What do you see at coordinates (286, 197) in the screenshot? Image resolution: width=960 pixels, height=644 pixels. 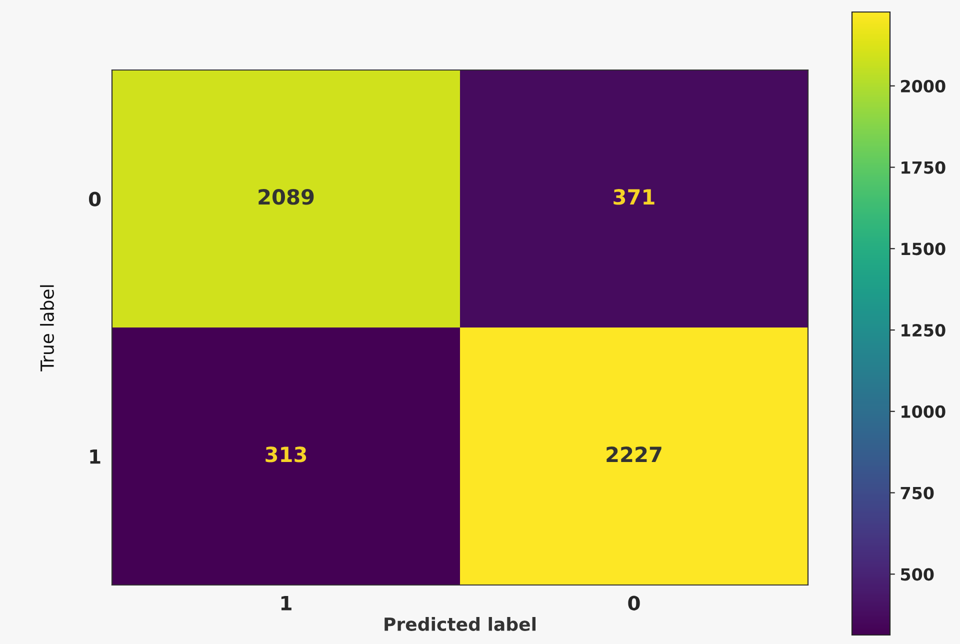 I see `data-label: 2089` at bounding box center [286, 197].